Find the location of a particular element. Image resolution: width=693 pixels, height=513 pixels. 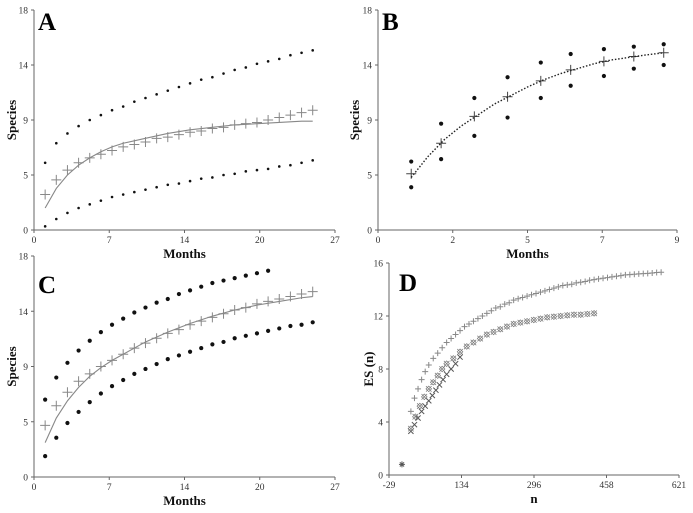

y-tick-label: 9 is located at coordinates (25, 368).